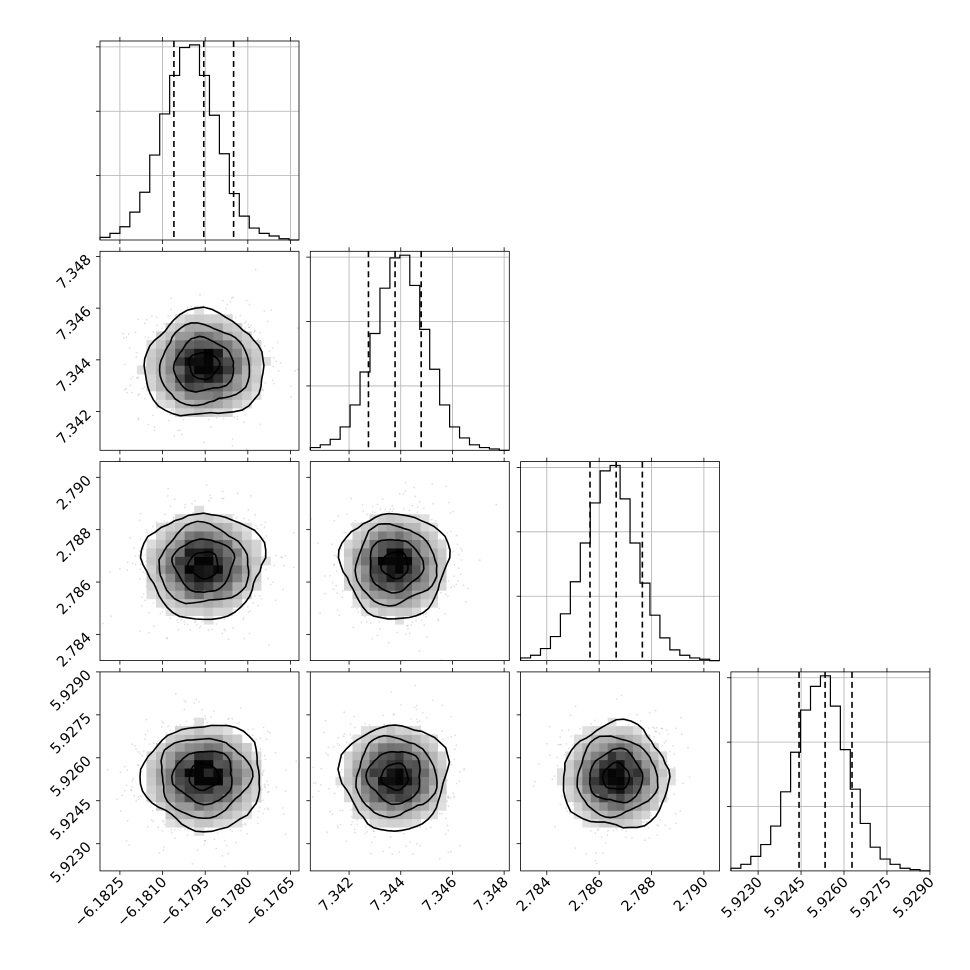 The width and height of the screenshot is (970, 970). Describe the element at coordinates (871, 897) in the screenshot. I see `x-tick-label: 5.9275` at that location.